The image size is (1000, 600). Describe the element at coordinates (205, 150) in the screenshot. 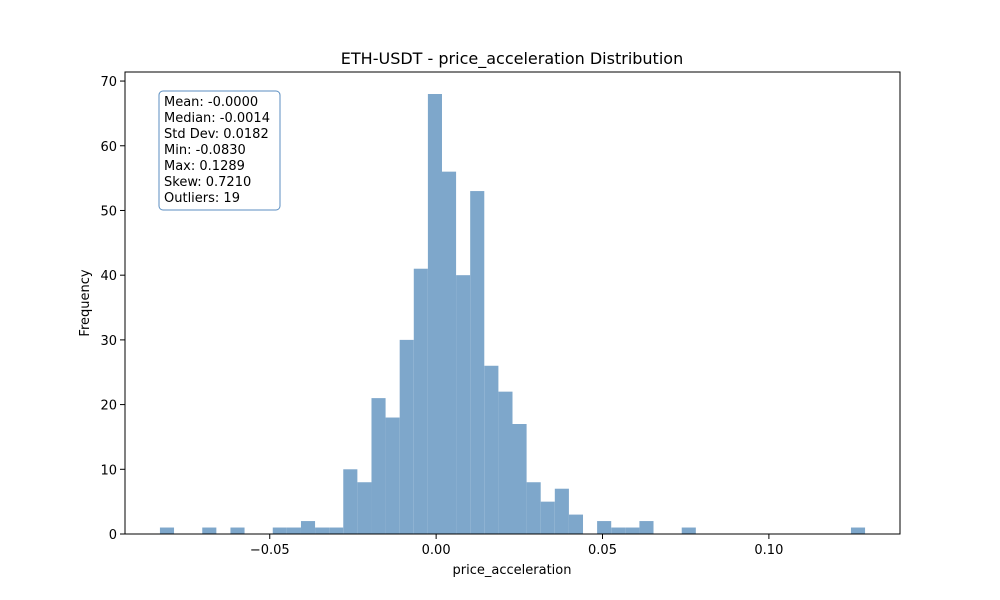

I see `stats-min: Min: -0.0830` at that location.